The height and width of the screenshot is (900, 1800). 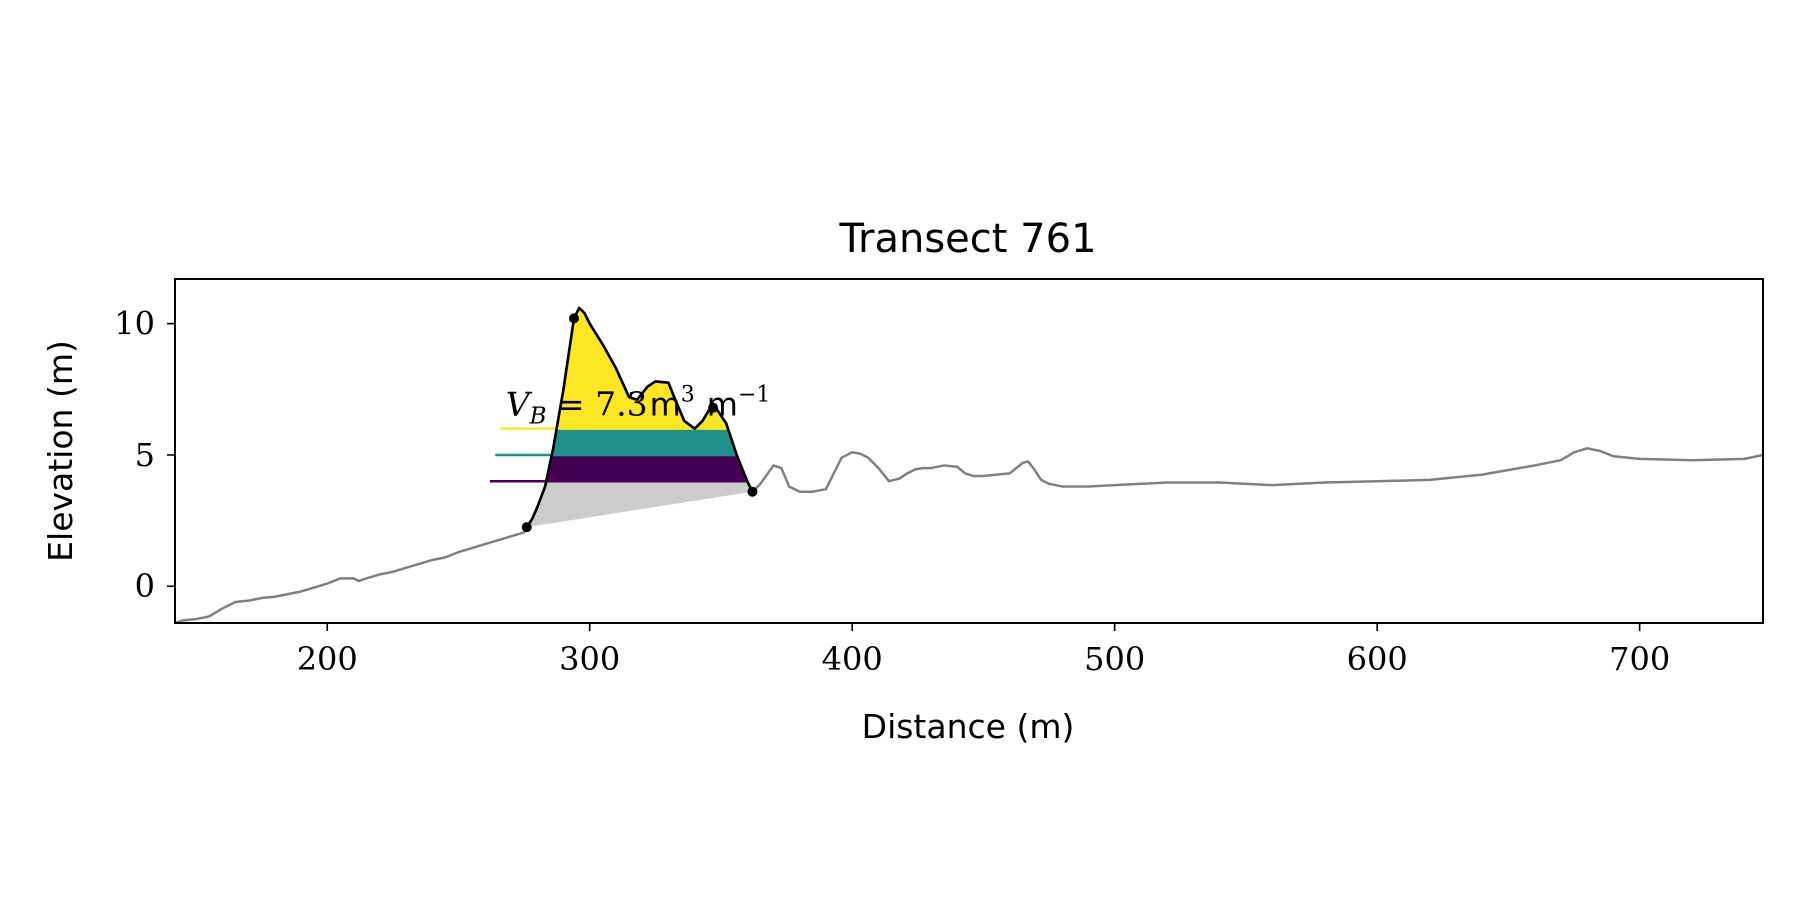 What do you see at coordinates (722, 405) in the screenshot?
I see `annotation-unit-per: m` at bounding box center [722, 405].